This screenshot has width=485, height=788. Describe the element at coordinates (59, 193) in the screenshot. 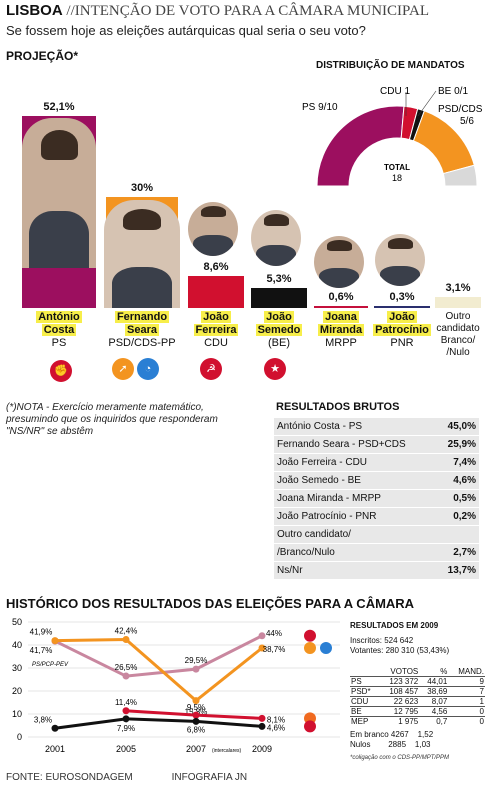

I see `antonio-costa-photo` at that location.